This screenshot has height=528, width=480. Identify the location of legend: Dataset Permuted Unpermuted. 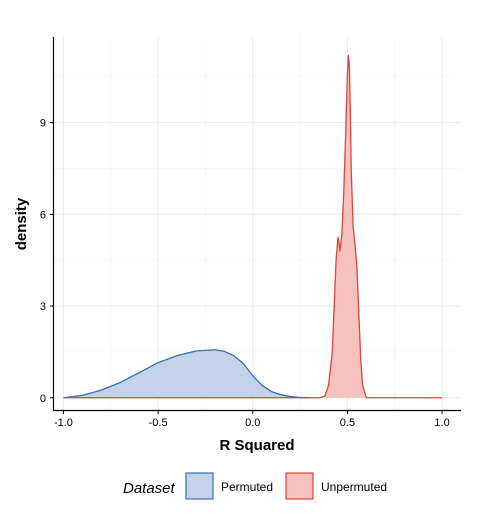
(255, 486).